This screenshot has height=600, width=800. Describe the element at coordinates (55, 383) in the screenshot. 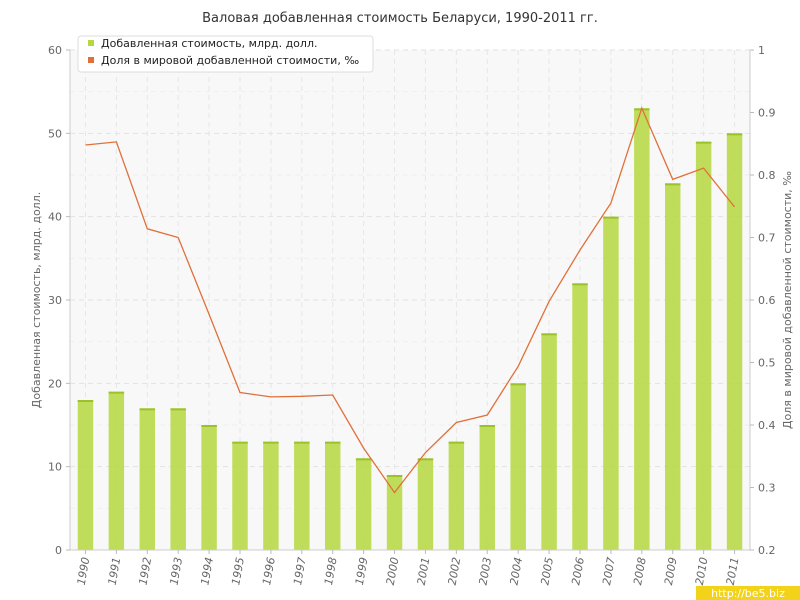

I see `tick-label-left: 20` at that location.